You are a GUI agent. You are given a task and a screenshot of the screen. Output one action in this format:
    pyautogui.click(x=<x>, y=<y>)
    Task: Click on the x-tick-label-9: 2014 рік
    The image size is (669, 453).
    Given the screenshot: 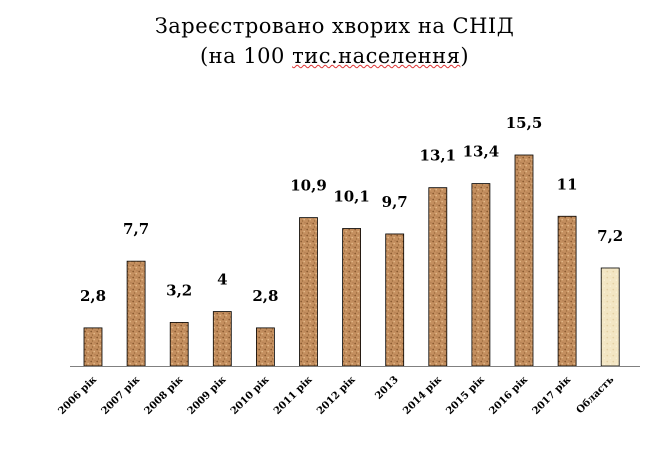 What is the action you would take?
    pyautogui.click(x=422, y=395)
    